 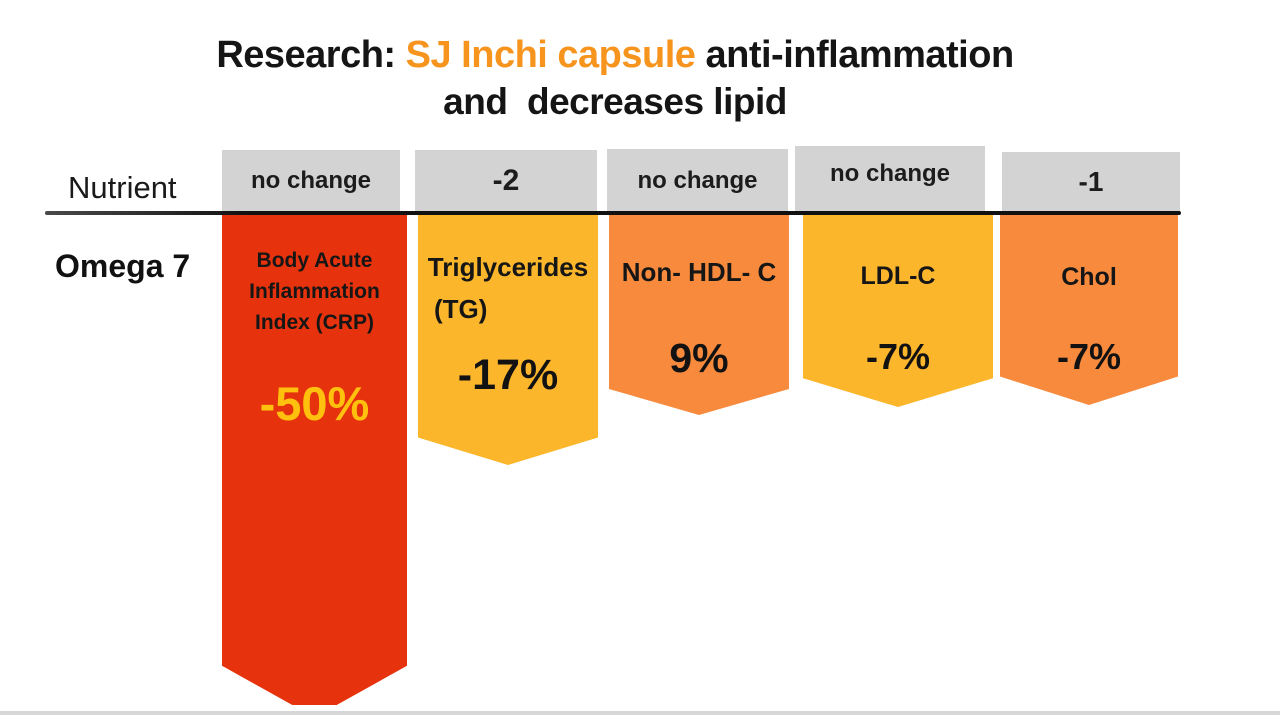 I want to click on banner-name-line: LDL-C, so click(x=898, y=276).